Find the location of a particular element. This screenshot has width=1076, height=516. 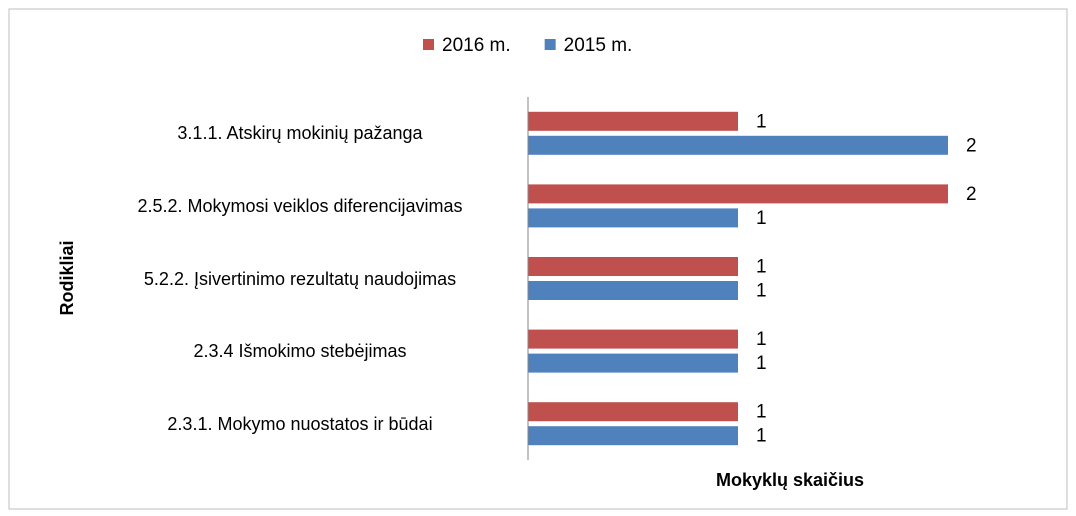

y-axis-label: Rodikliai is located at coordinates (67, 277).